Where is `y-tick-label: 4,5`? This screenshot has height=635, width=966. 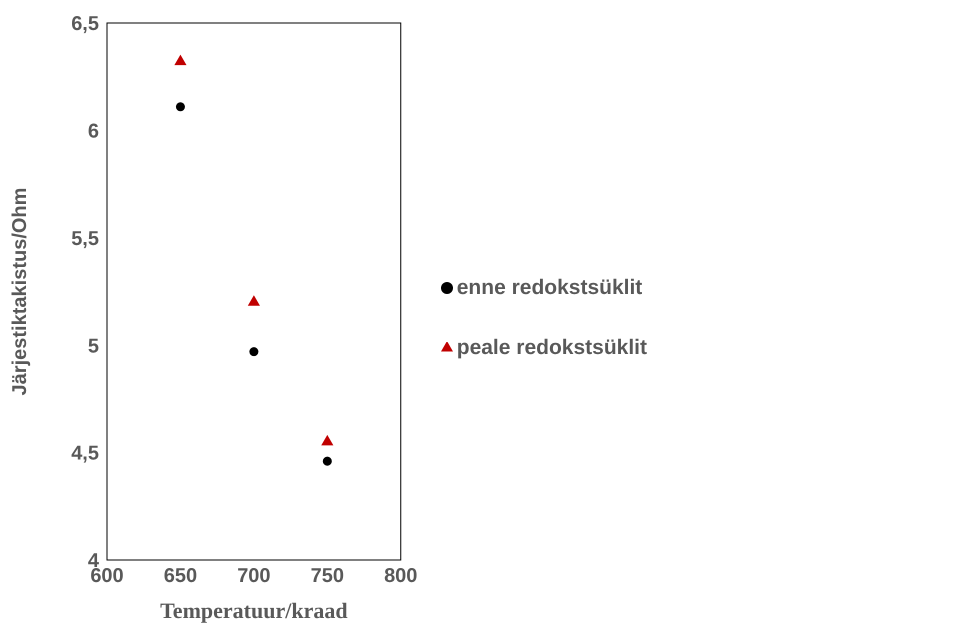
y-tick-label: 4,5 is located at coordinates (85, 453).